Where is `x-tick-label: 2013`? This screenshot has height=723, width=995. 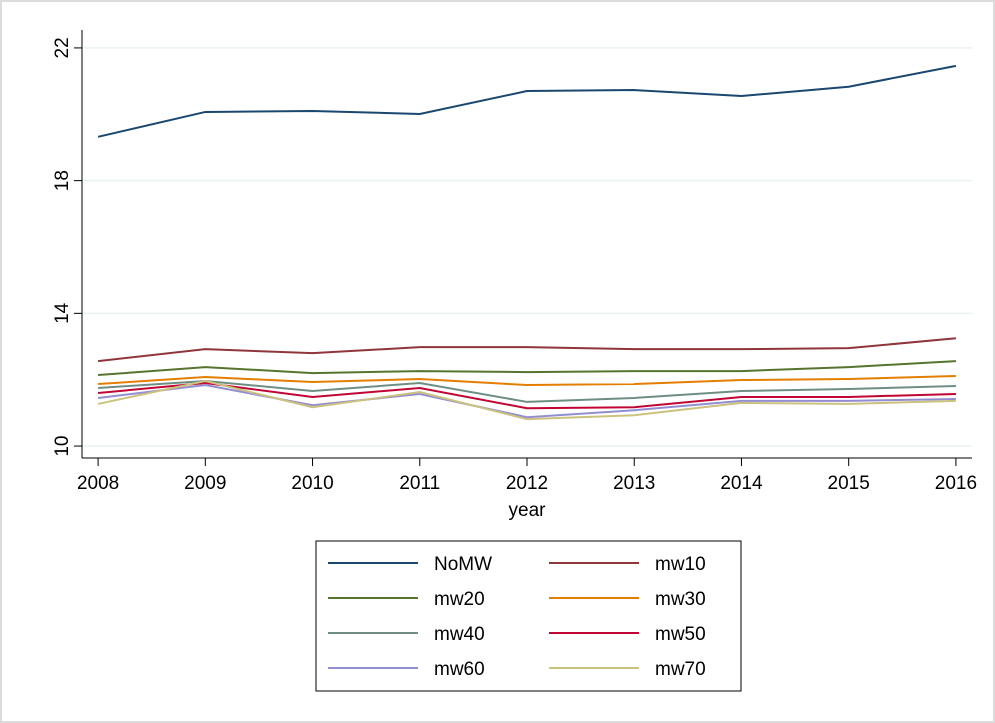 x-tick-label: 2013 is located at coordinates (634, 483).